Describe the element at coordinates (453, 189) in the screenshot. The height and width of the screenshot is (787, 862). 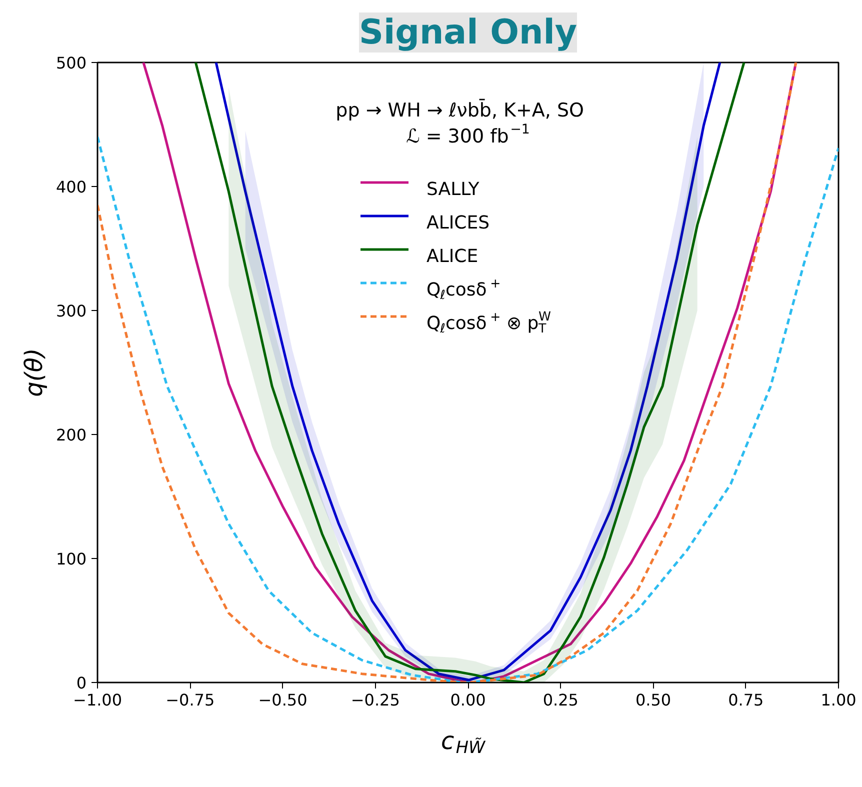
I see `legend-label: SALLY` at that location.